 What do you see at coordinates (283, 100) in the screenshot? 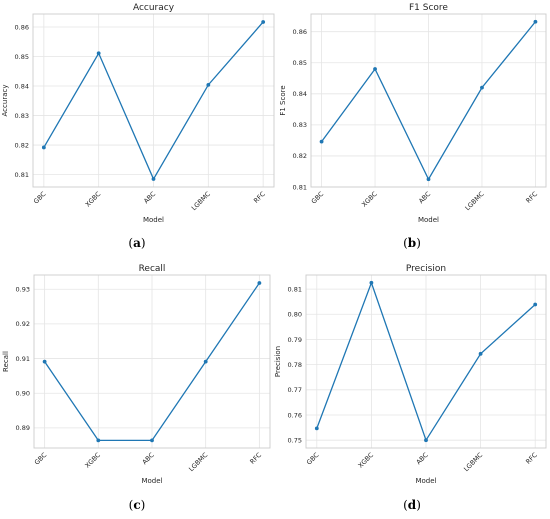
I see `y-axis-label: F1 Score` at bounding box center [283, 100].